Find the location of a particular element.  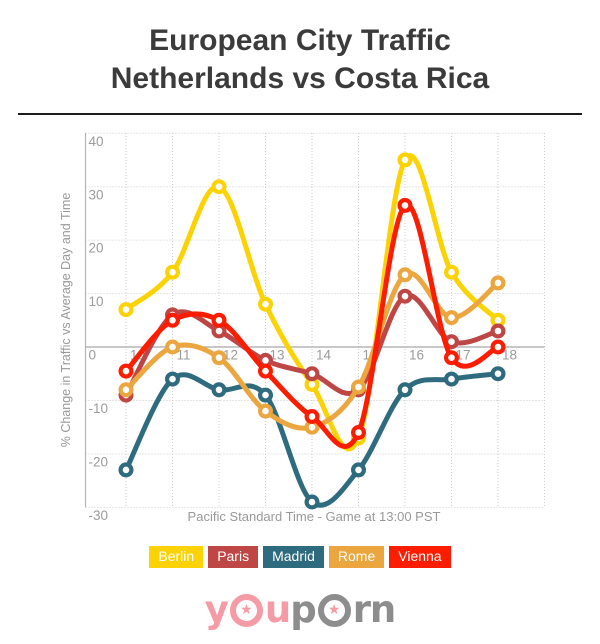

series-madrid is located at coordinates (312, 438).